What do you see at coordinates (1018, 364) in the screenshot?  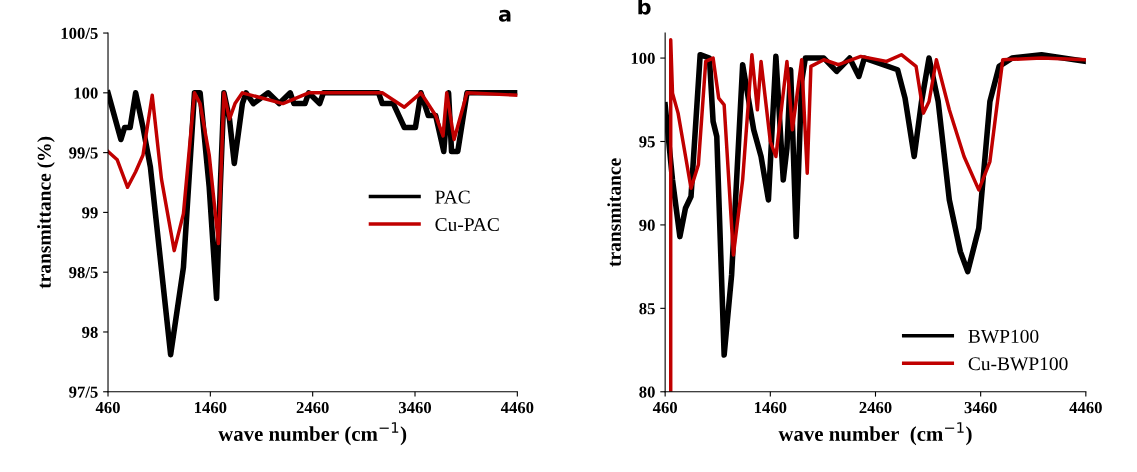 I see `legend-label: Cu-BWP100` at bounding box center [1018, 364].